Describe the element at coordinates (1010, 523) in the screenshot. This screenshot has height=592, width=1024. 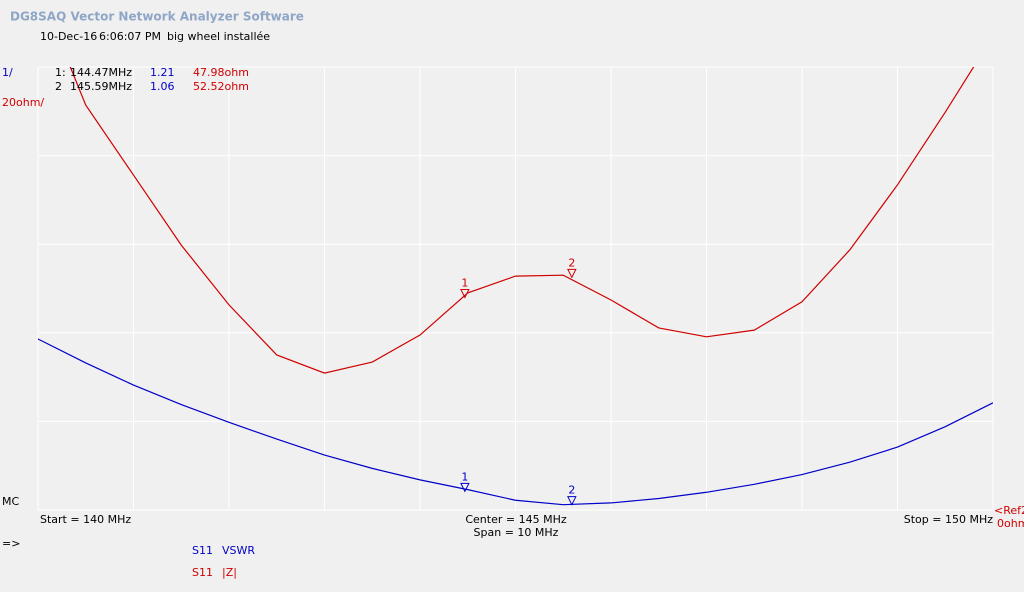
I see `ref-value: 0ohm` at that location.